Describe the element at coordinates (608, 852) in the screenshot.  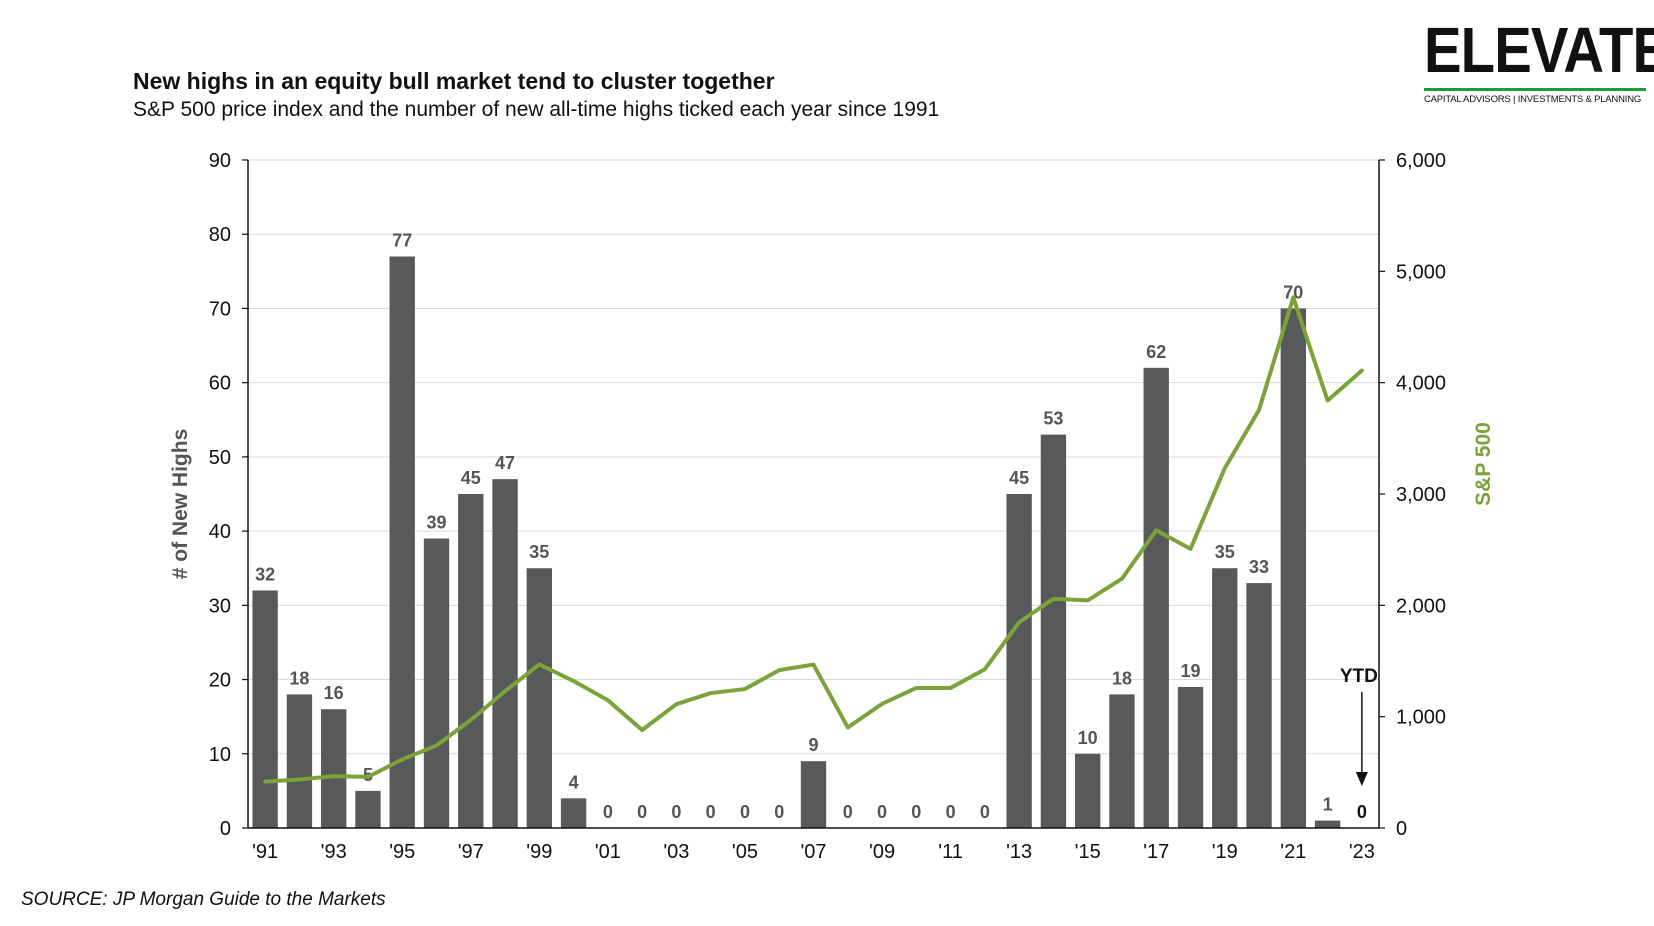
I see `x-tick-label: '01` at that location.